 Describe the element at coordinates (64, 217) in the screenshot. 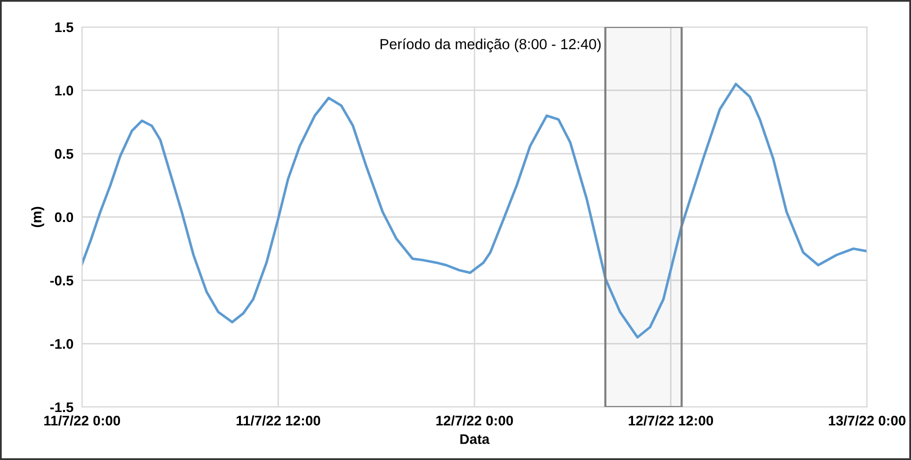

I see `y-tick-label: 0.0` at that location.